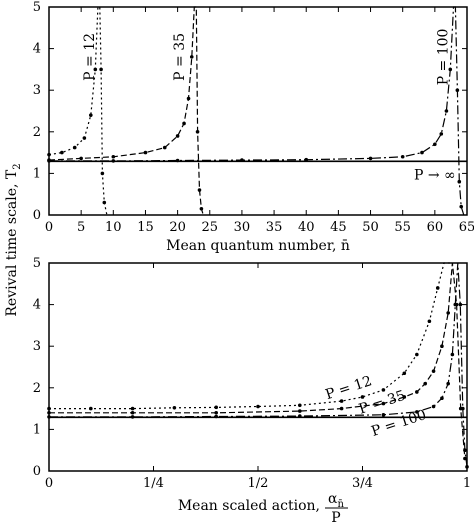 The width and height of the screenshot is (474, 525). I want to click on x-tick-label: 30, so click(242, 227).